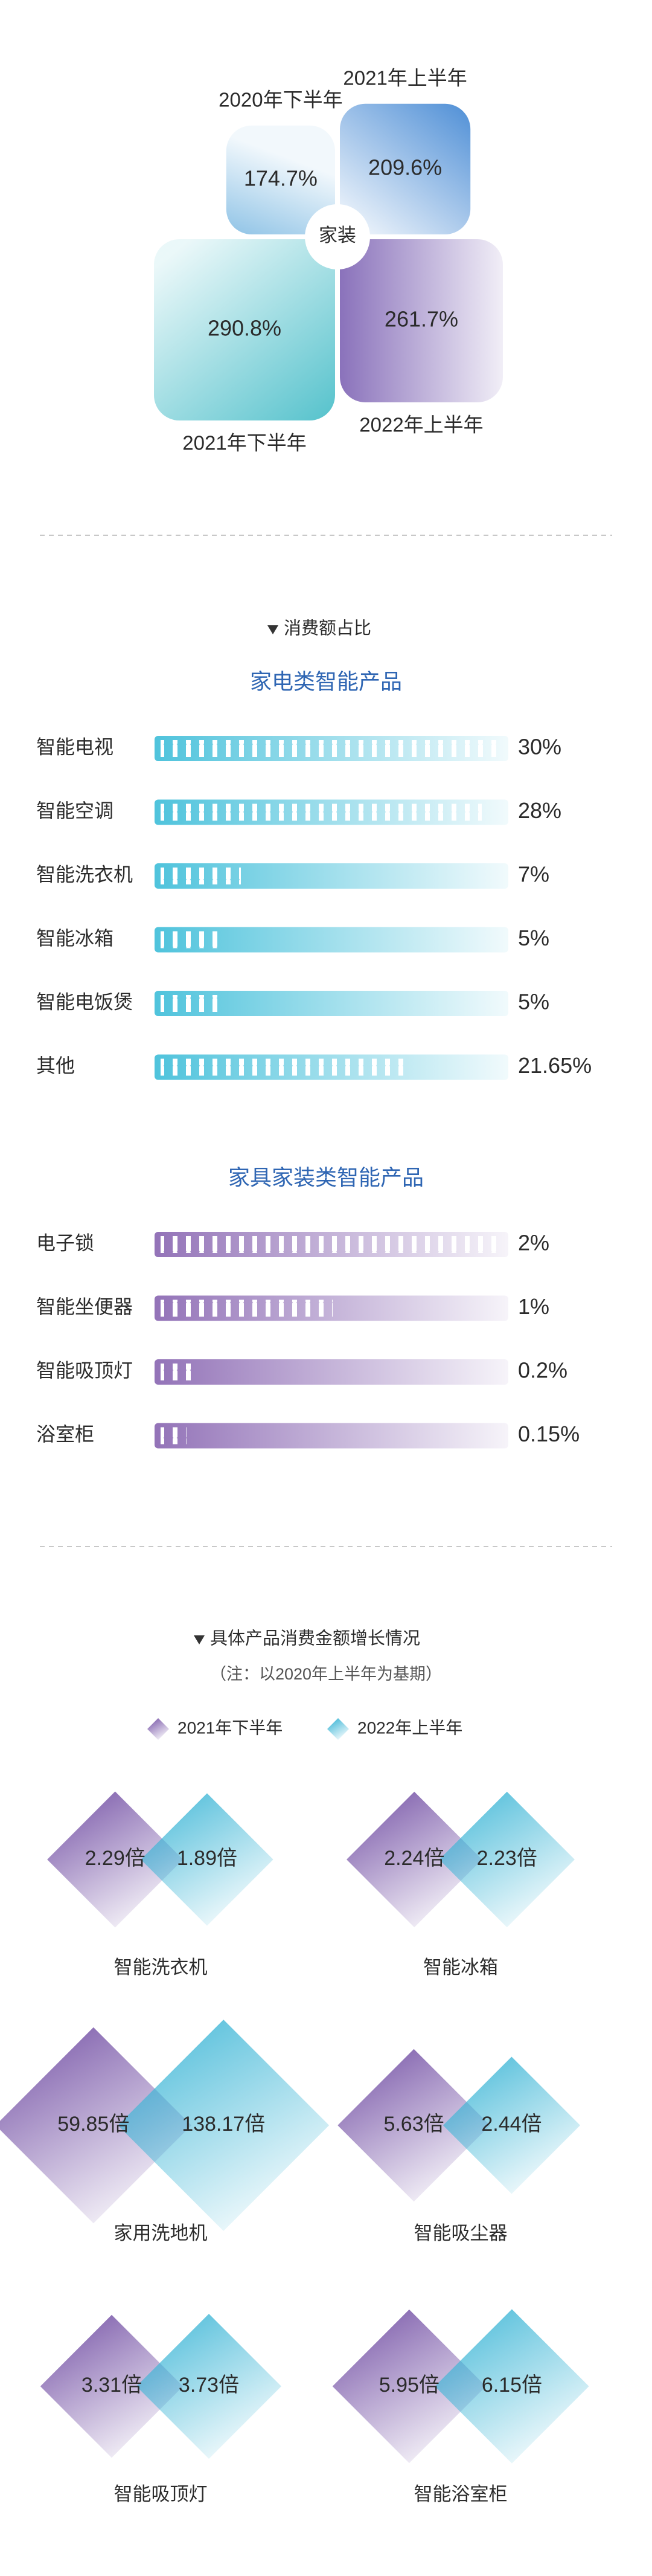 Image resolution: width=652 pixels, height=2576 pixels. I want to click on bar-value-label: 28%, so click(539, 810).